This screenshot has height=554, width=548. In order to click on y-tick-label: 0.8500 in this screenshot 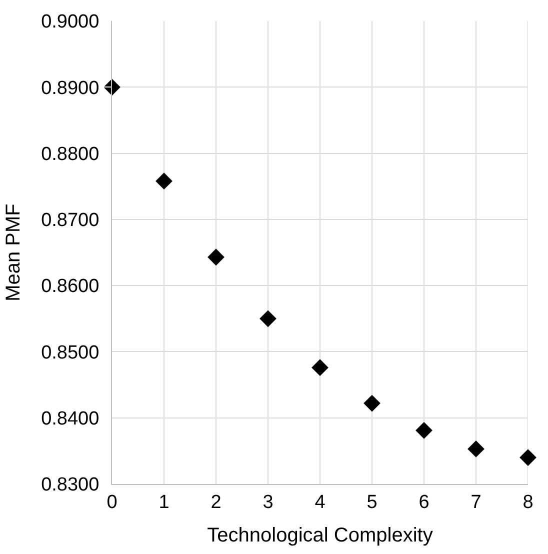, I will do `click(70, 353)`.